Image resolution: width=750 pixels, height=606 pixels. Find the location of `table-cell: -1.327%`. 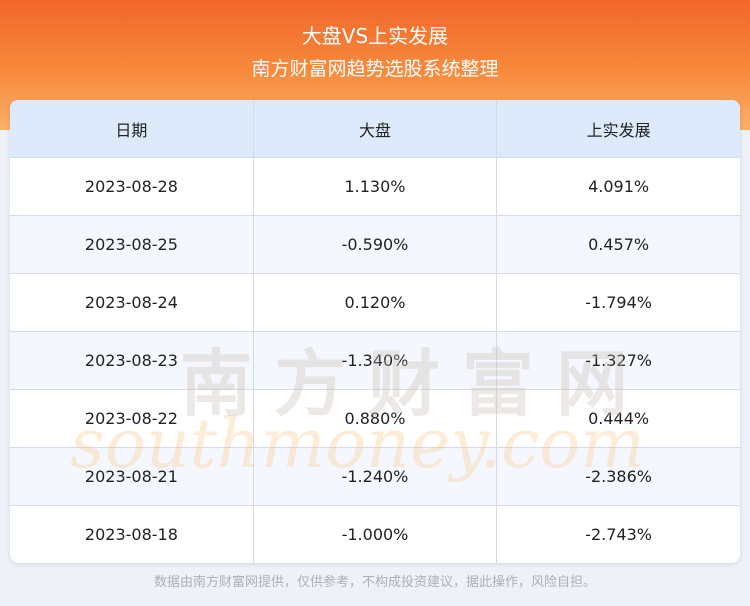

table-cell: -1.327% is located at coordinates (618, 360).